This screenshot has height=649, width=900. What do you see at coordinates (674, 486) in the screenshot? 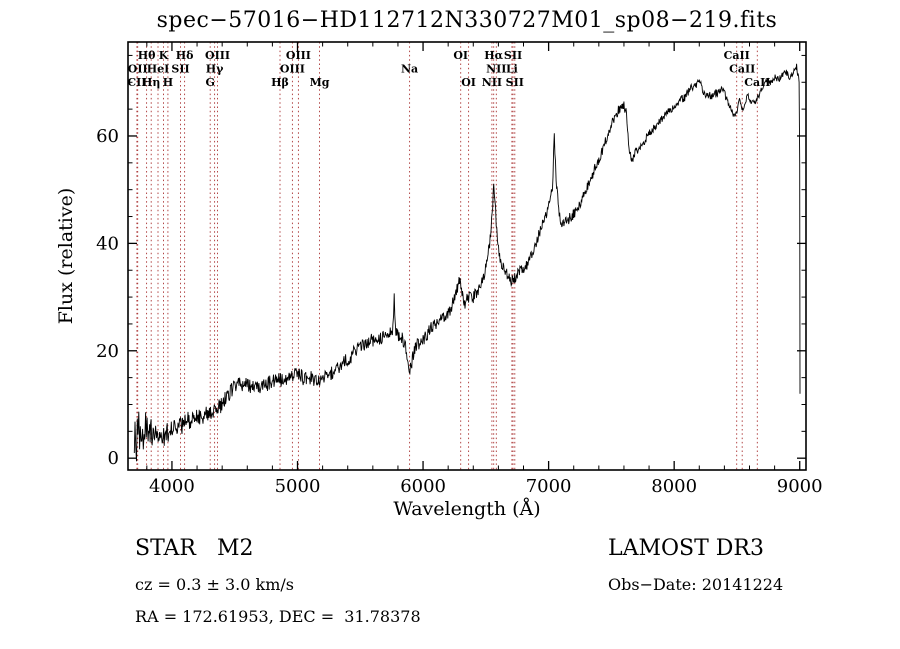
I see `x-tick-label: 8000` at bounding box center [674, 486].